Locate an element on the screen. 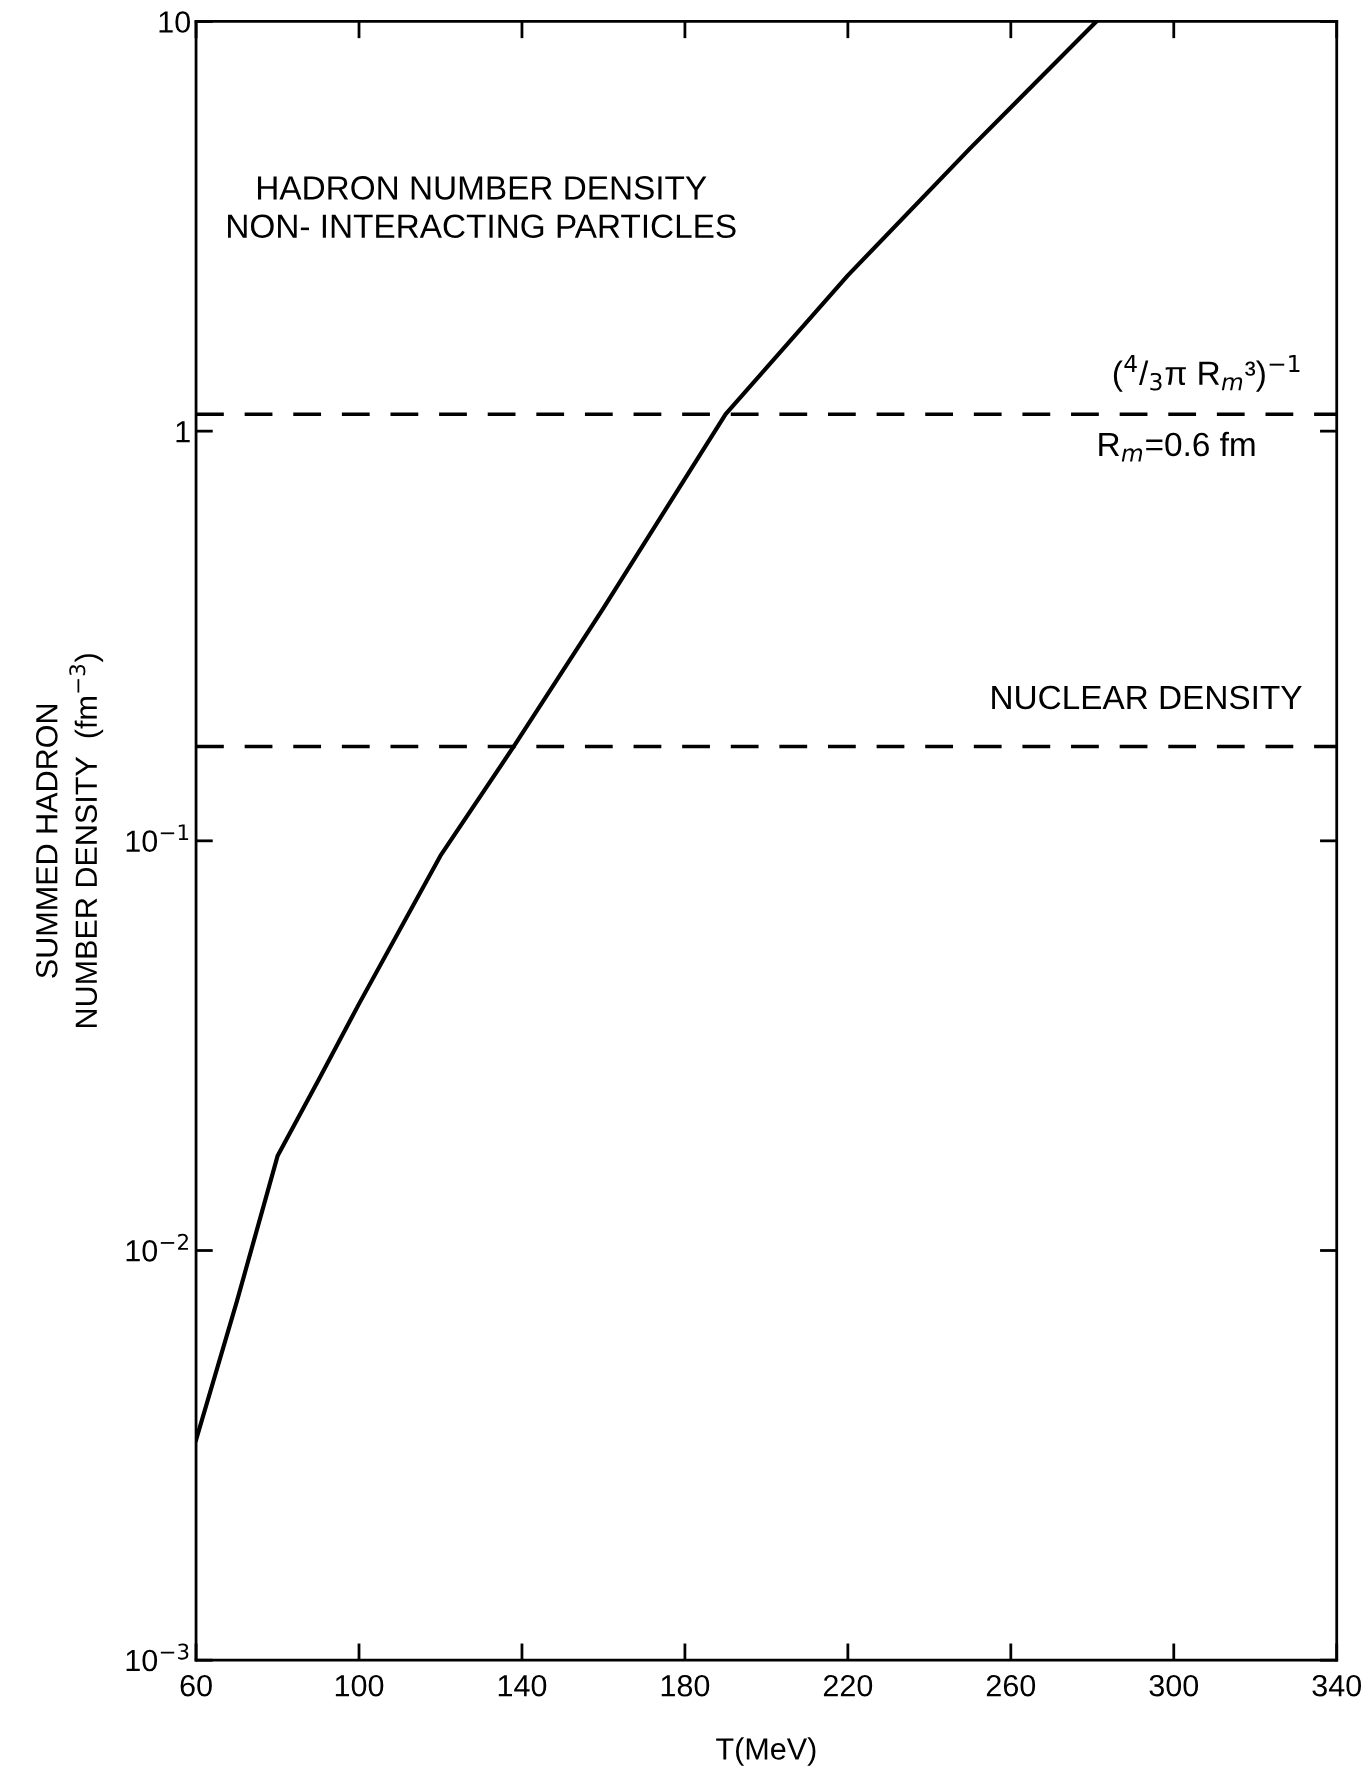  ref-line-label: ($^{4}$/$_{3}$π R$_{m}$³)$^{−1}$ is located at coordinates (1206, 373).